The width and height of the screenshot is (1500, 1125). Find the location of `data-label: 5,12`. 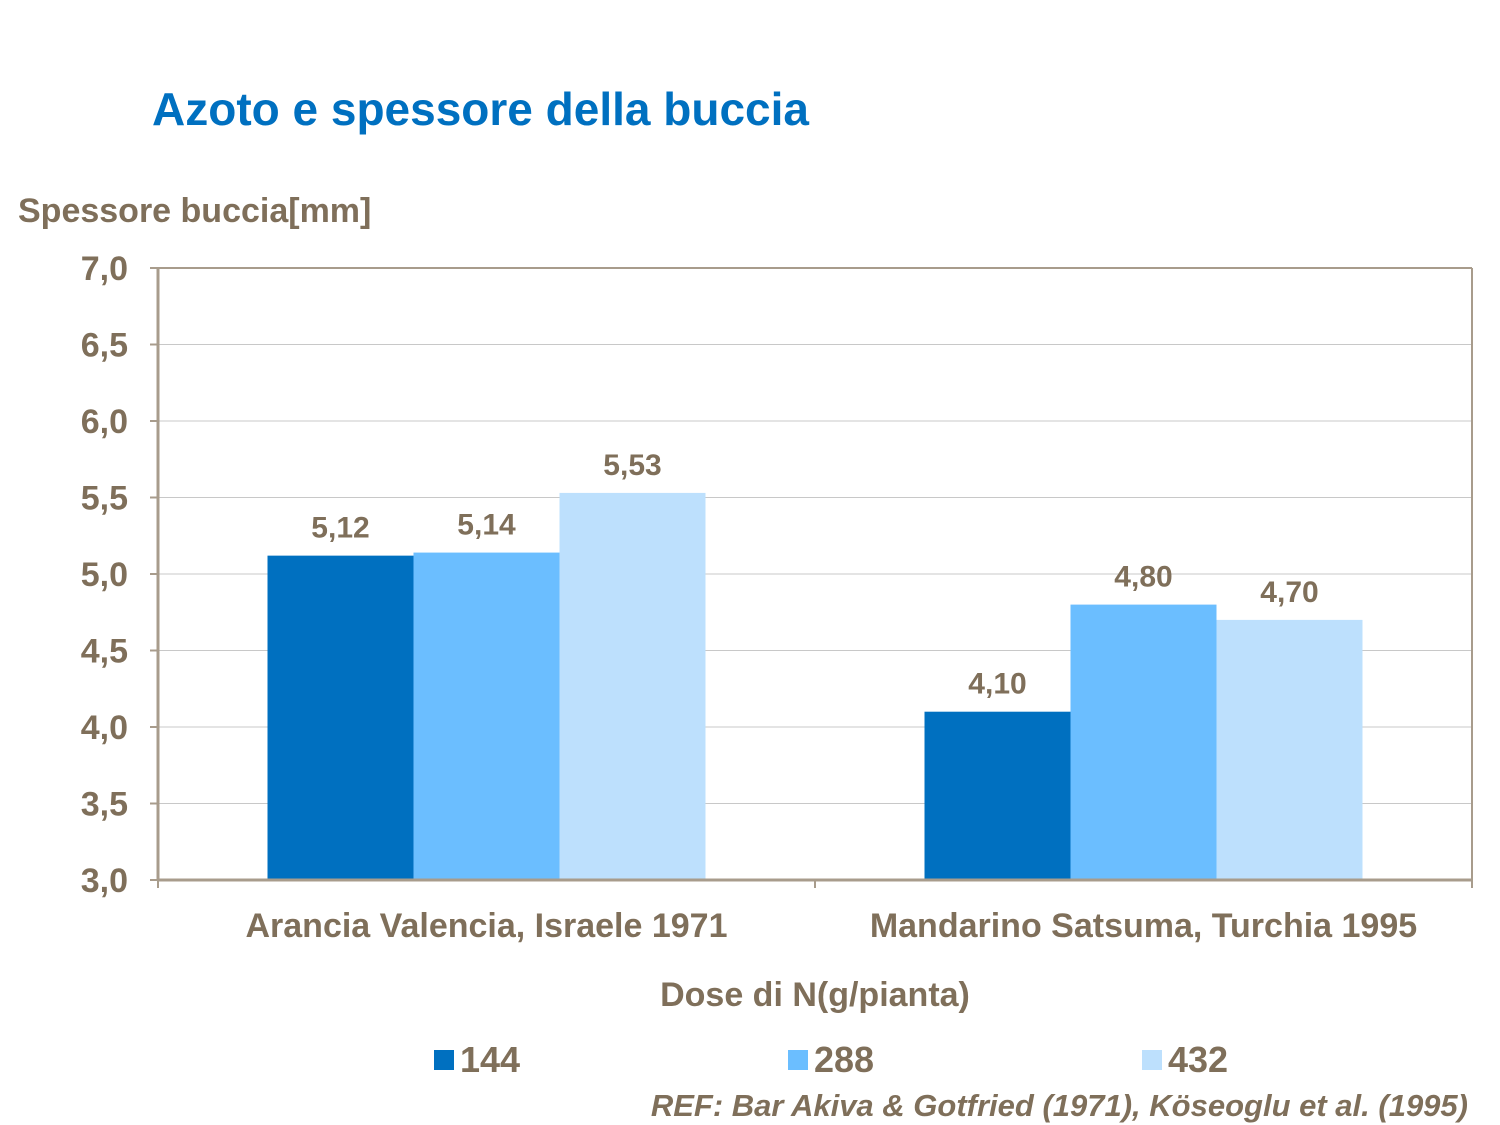

data-label: 5,12 is located at coordinates (340, 528).